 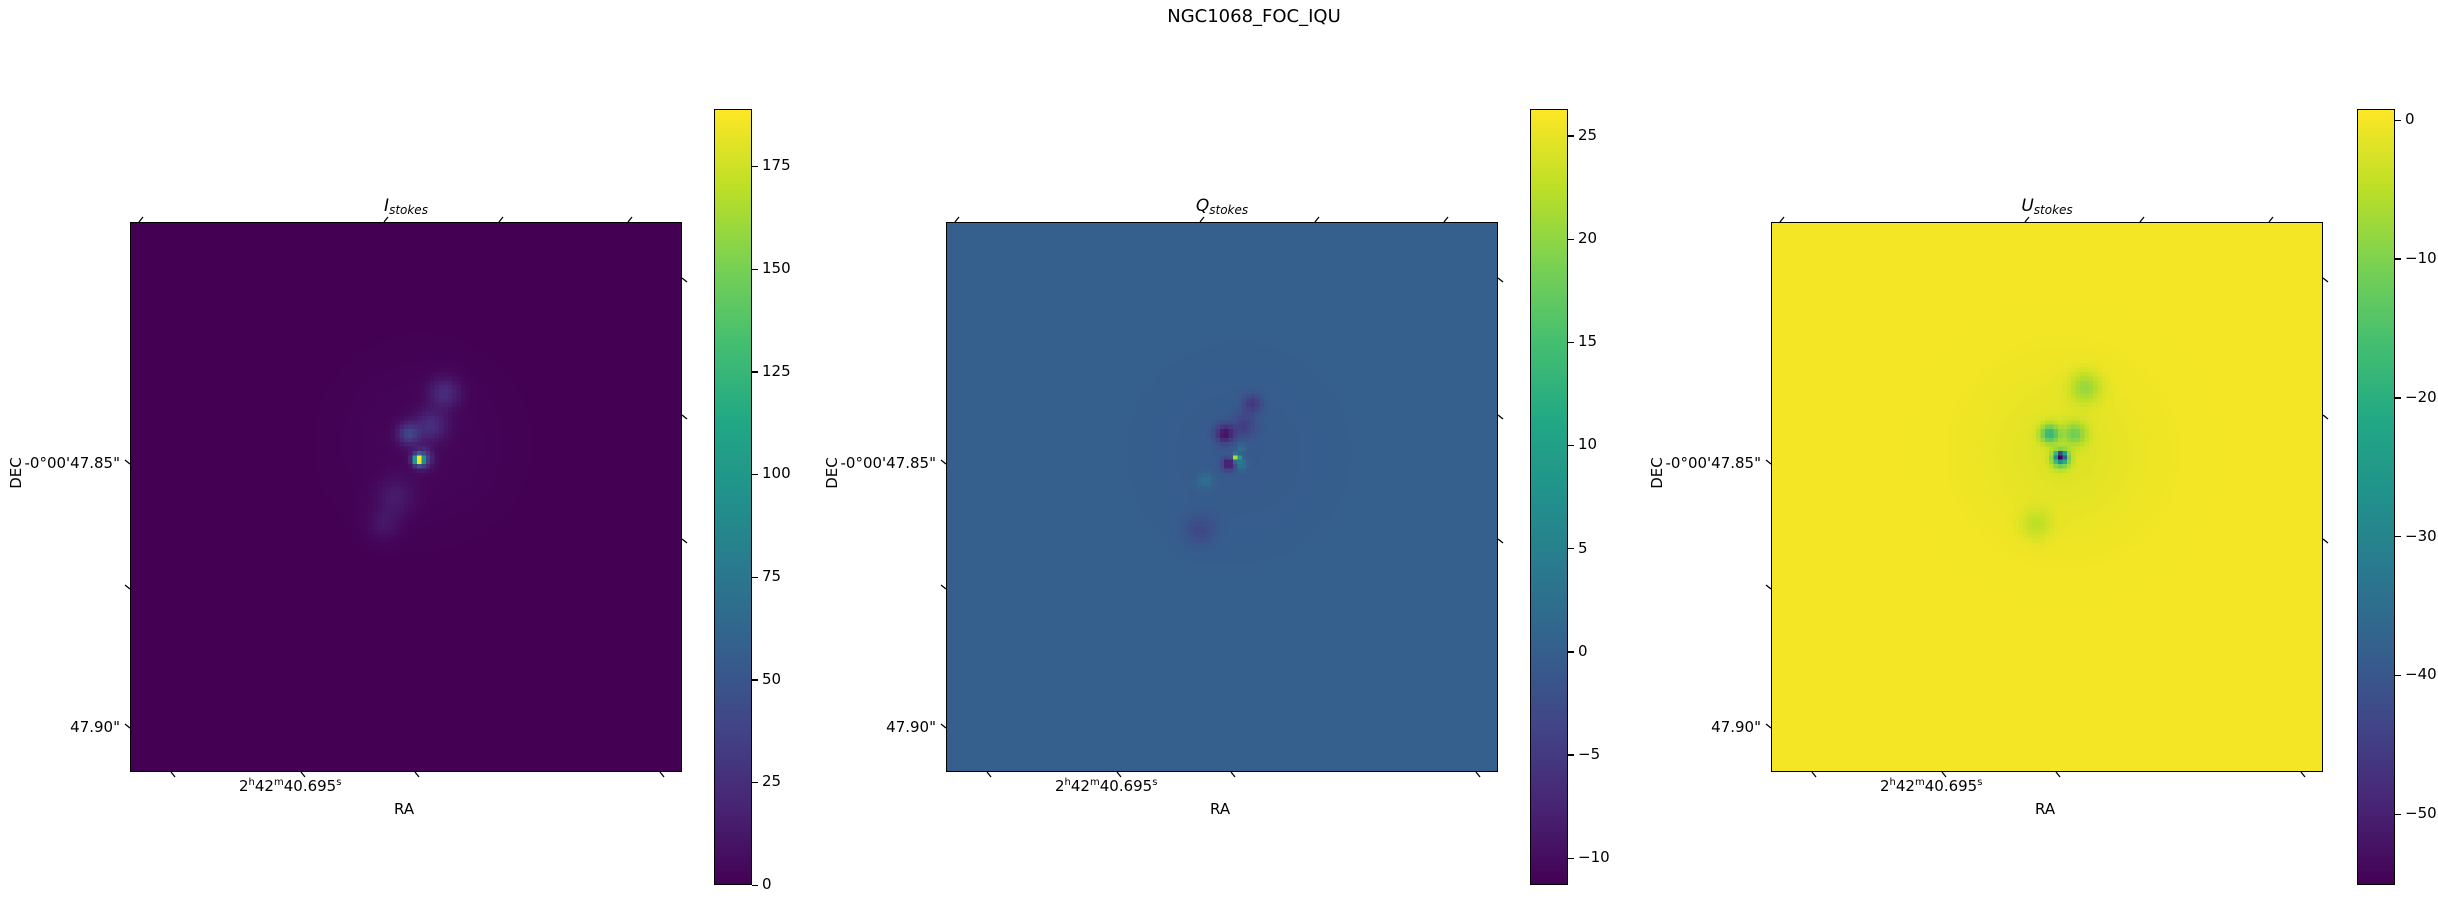 What do you see at coordinates (1588, 238) in the screenshot?
I see `colorbar-tick-label: 20` at bounding box center [1588, 238].